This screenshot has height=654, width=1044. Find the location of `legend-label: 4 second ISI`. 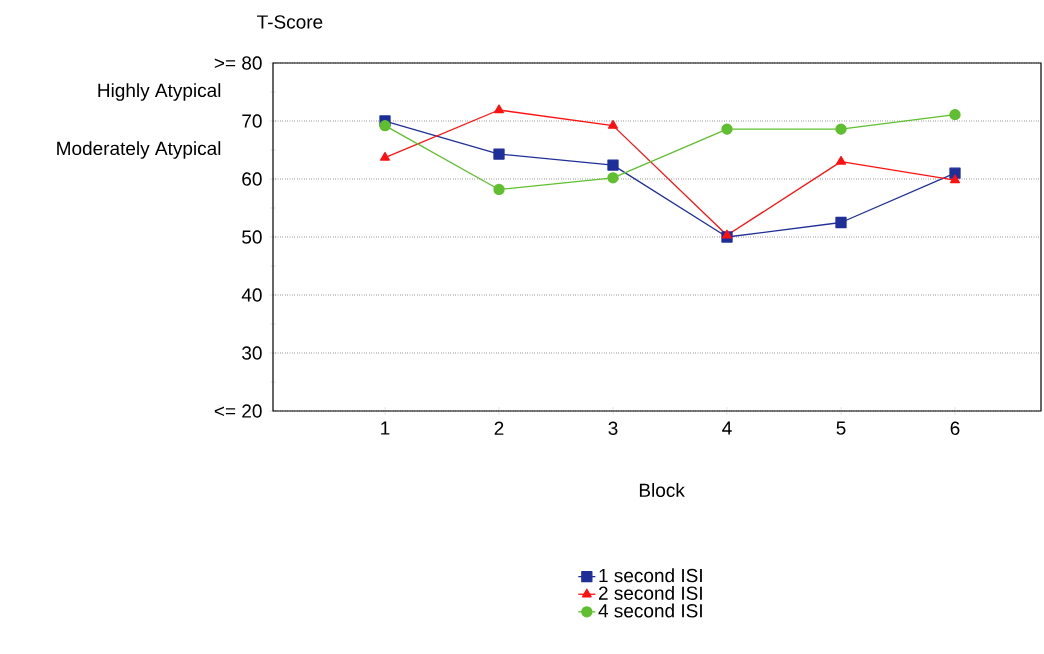

legend-label: 4 second ISI is located at coordinates (650, 610).